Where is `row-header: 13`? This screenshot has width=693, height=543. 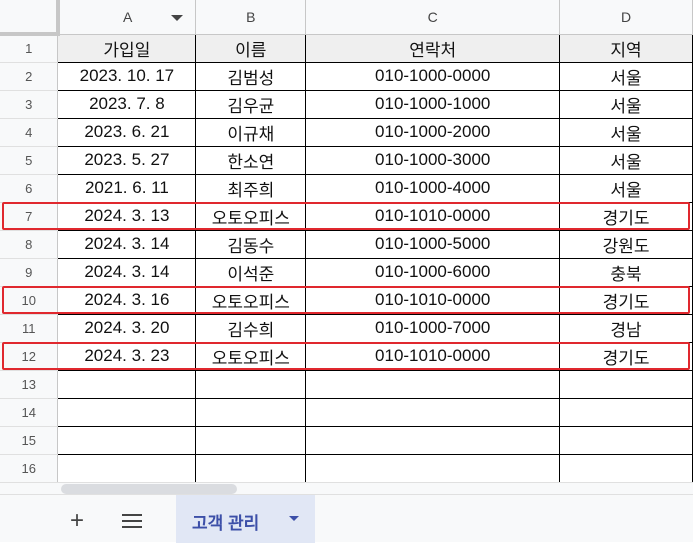 row-header: 13 is located at coordinates (29, 384).